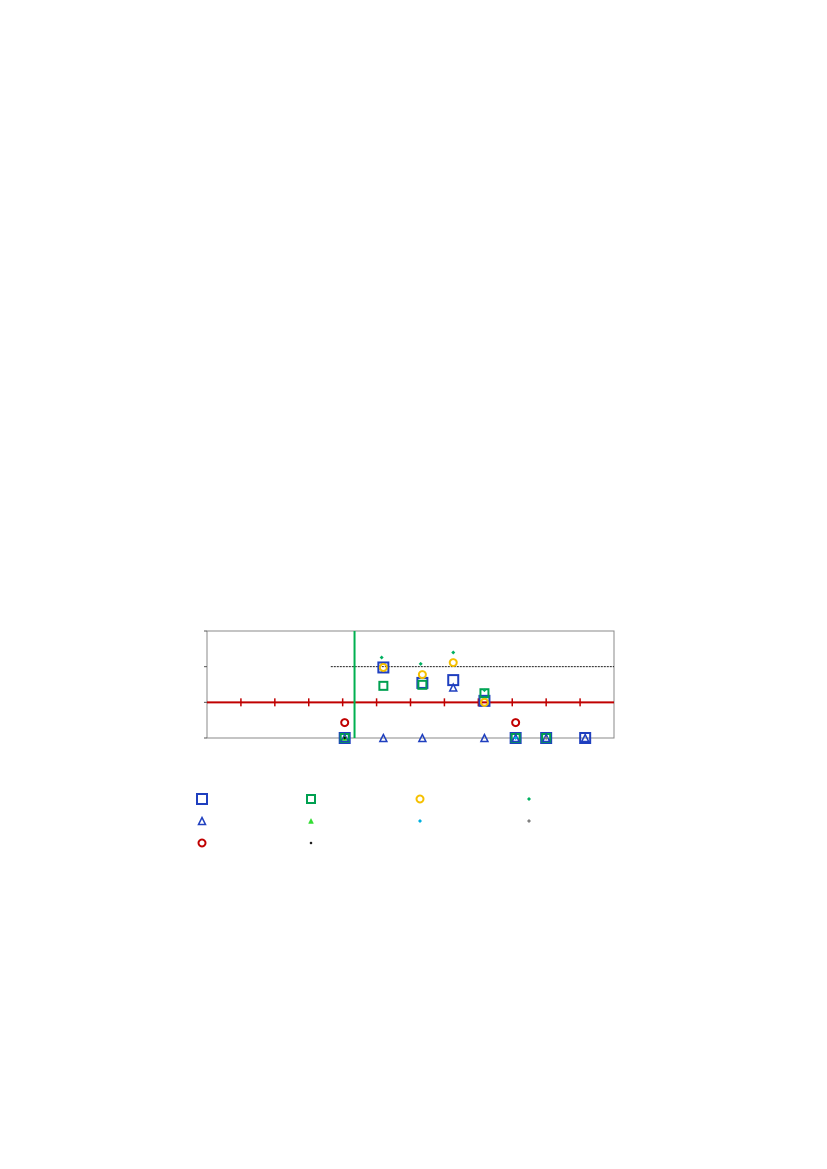 The image size is (827, 1169). What do you see at coordinates (410, 684) in the screenshot?
I see `plot-area` at bounding box center [410, 684].